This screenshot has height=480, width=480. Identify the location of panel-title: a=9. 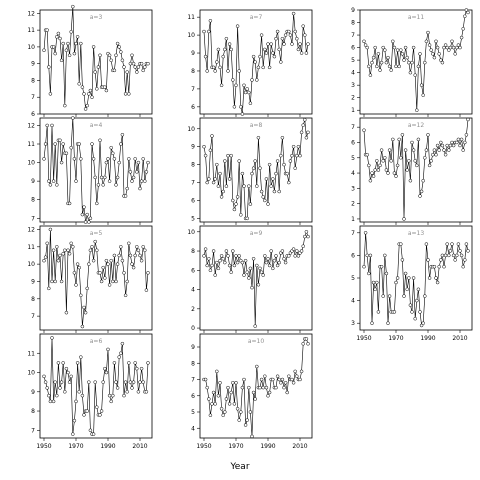
(256, 233).